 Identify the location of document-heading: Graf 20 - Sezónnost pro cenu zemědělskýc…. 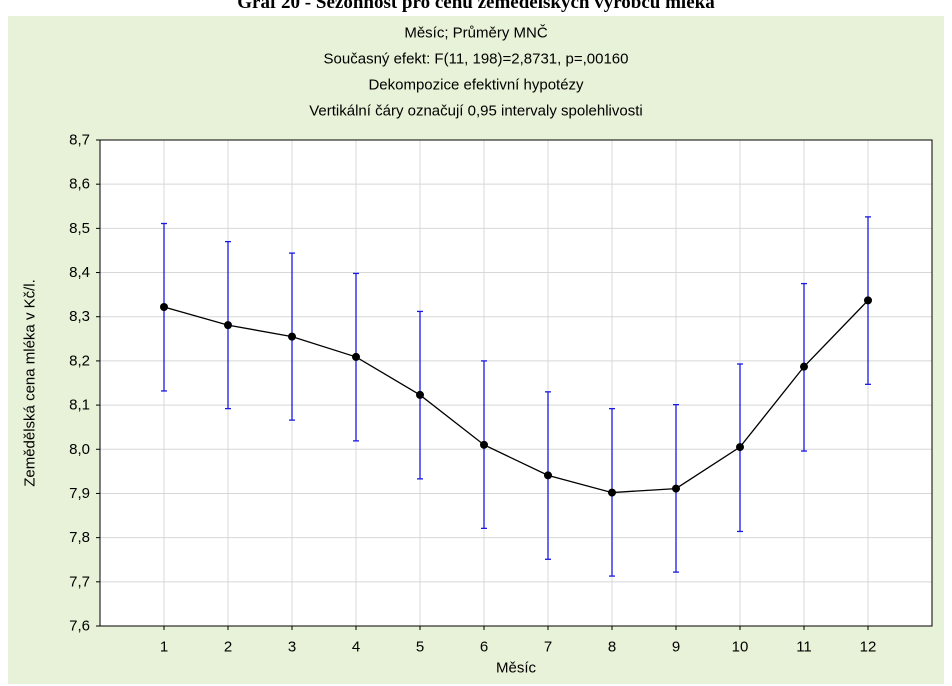
(476, 6).